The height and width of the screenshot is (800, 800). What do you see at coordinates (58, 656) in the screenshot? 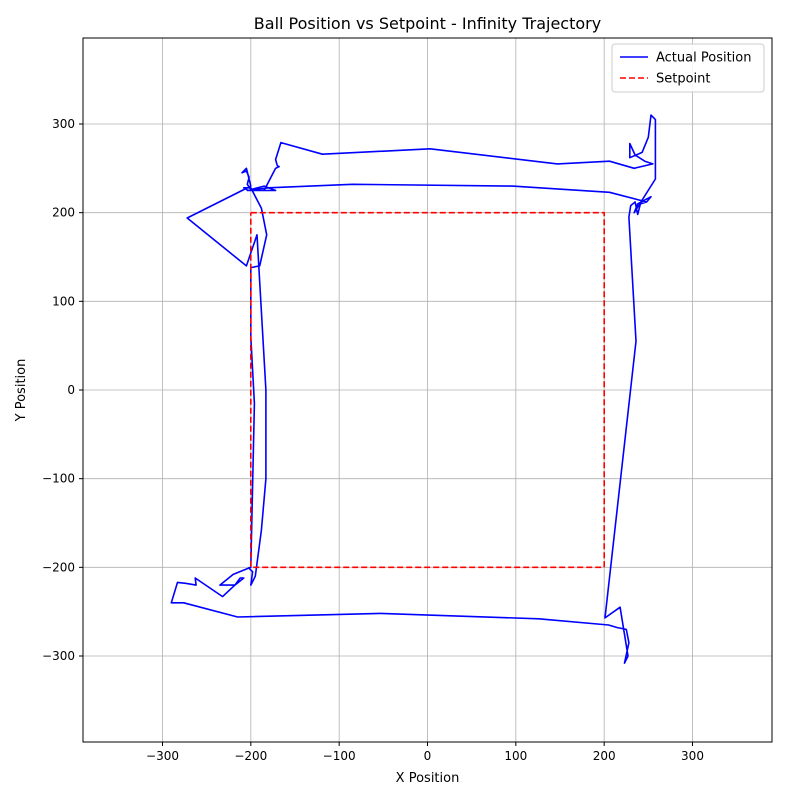
I see `y-tick-label: −300` at bounding box center [58, 656].